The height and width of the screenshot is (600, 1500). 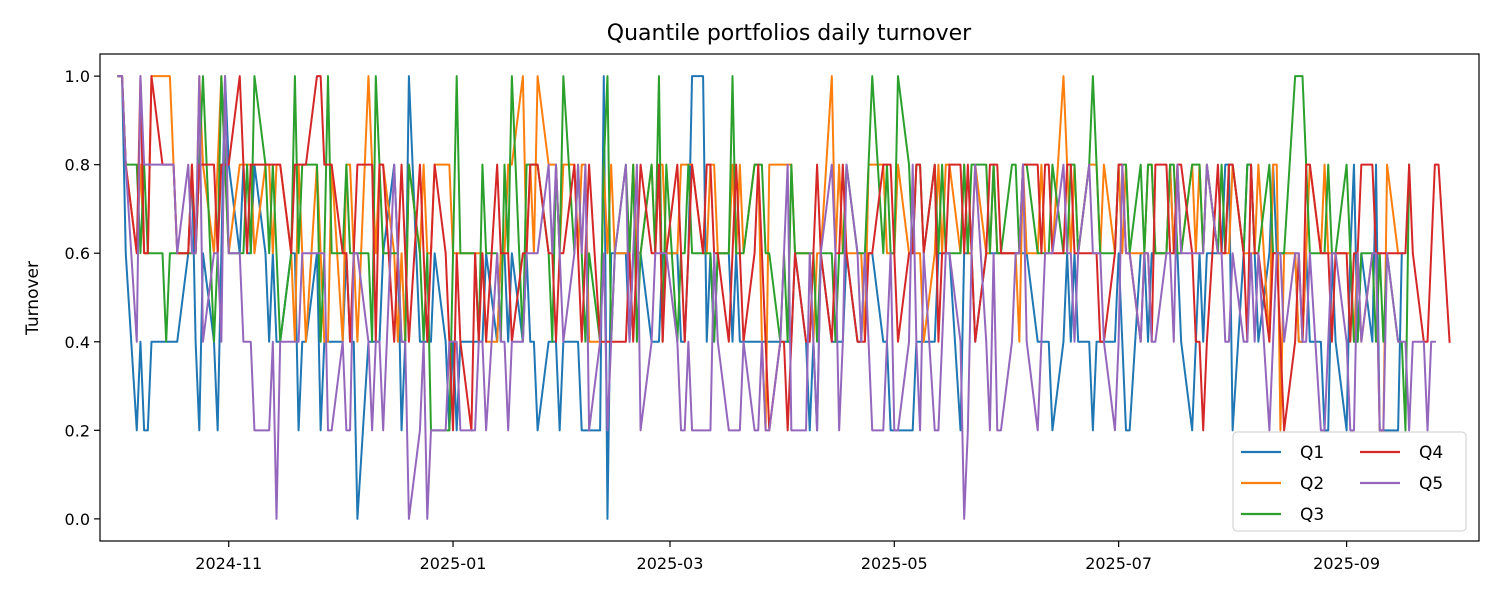 I want to click on x-tick-label: 2025-09, so click(x=1346, y=563).